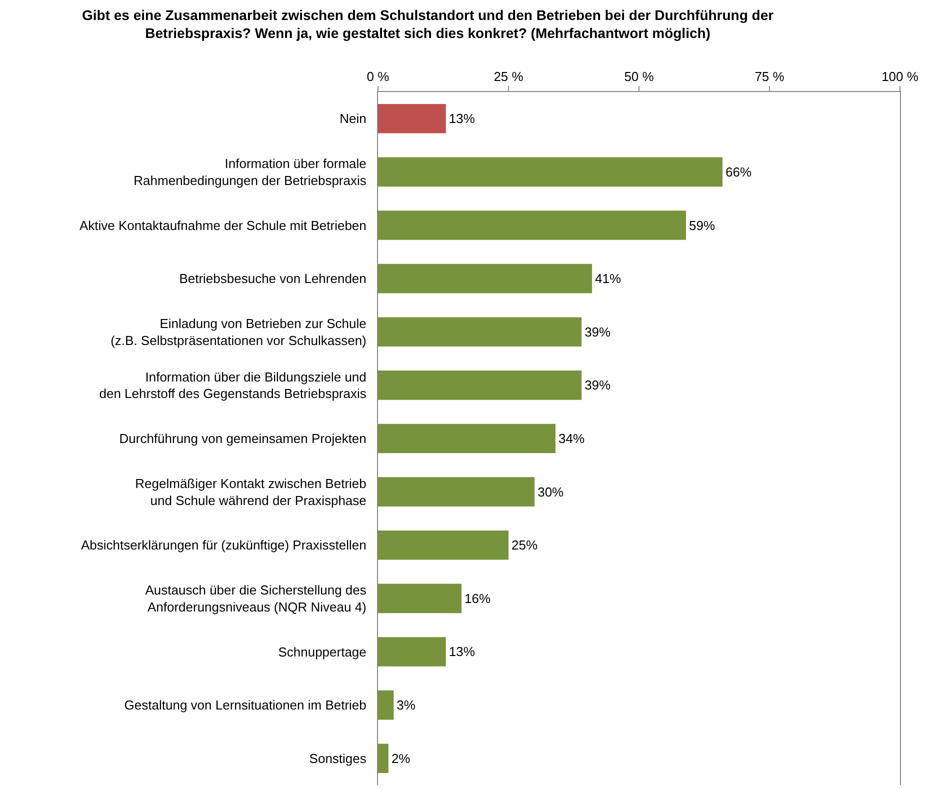 Image resolution: width=930 pixels, height=790 pixels. What do you see at coordinates (769, 76) in the screenshot?
I see `x-tick-label: 75 %` at bounding box center [769, 76].